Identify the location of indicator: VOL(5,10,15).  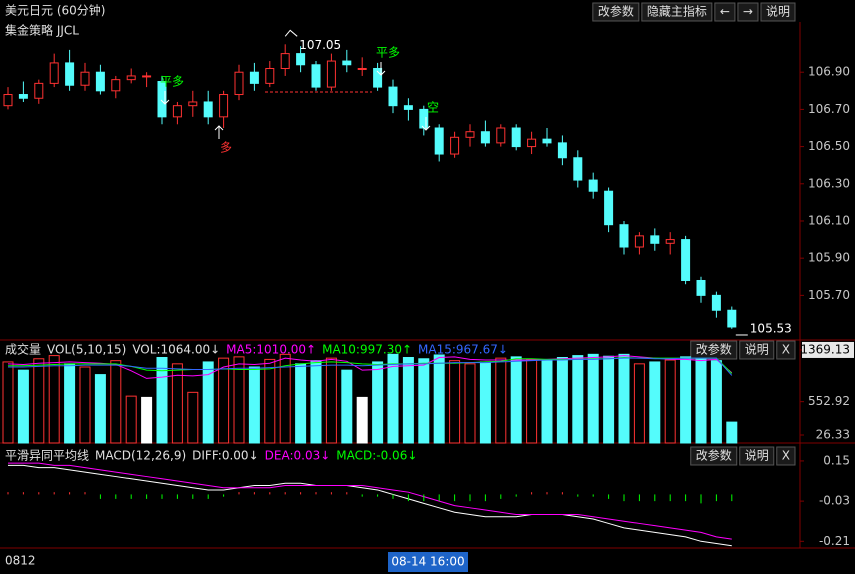
(86, 350).